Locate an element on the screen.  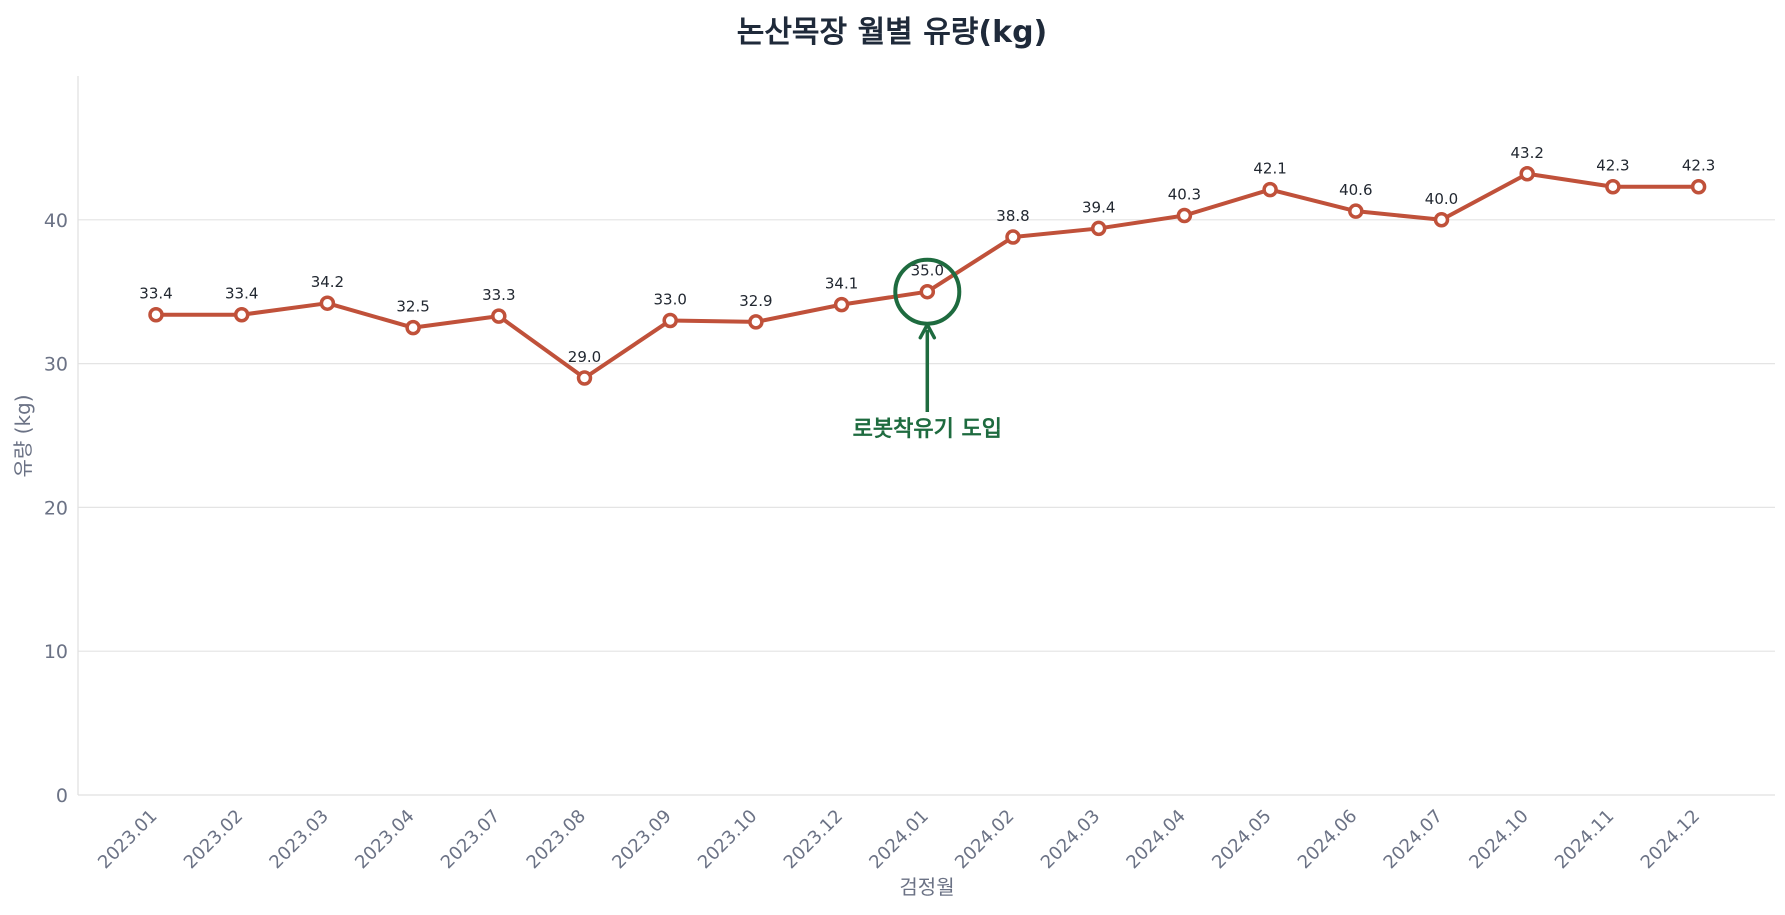
y-axis-ticks: 0 10 20 30 40 is located at coordinates (56, 508).